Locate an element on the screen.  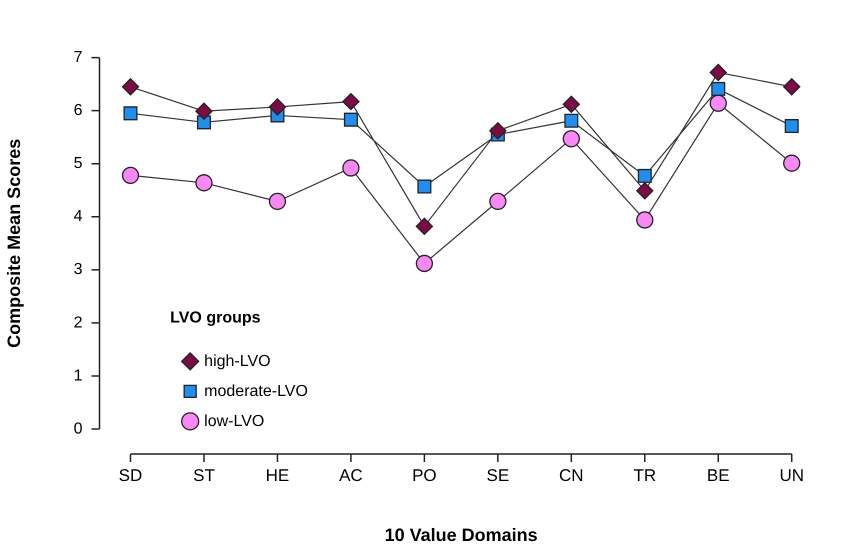
x-tick-label: BE is located at coordinates (718, 475).